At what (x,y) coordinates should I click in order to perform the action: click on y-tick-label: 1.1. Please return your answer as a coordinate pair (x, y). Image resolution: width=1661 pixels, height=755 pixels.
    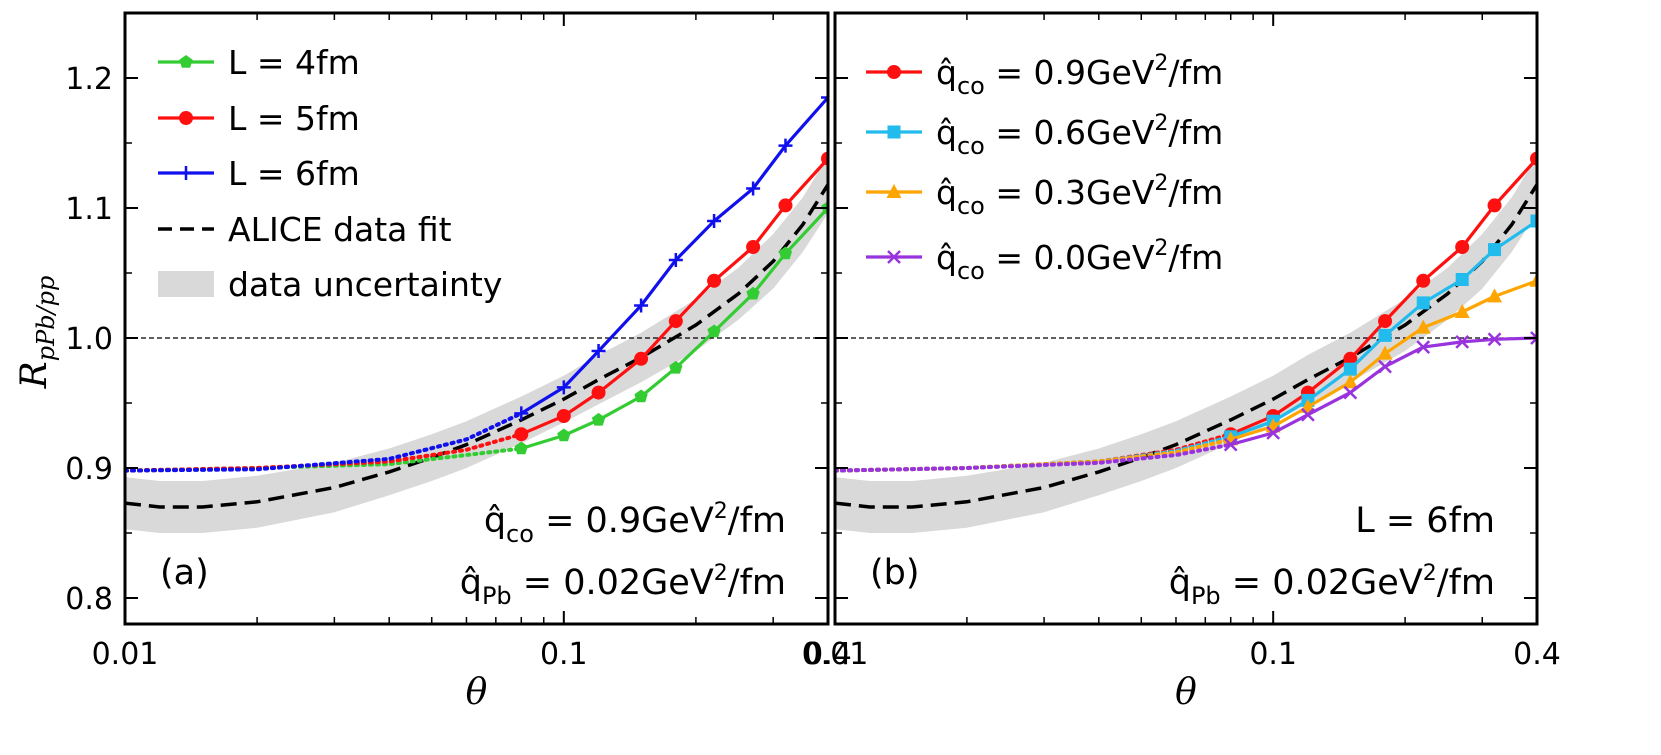
    Looking at the image, I should click on (89, 209).